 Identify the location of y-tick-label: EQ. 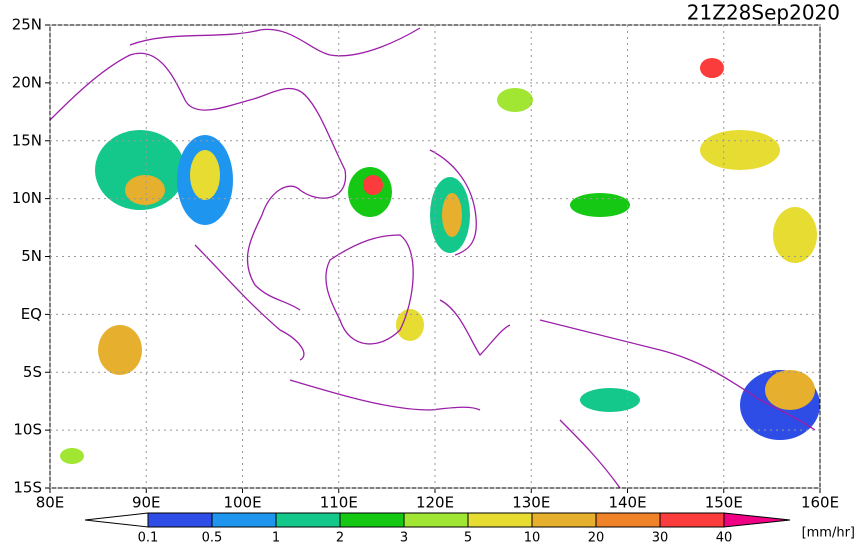
(31, 314).